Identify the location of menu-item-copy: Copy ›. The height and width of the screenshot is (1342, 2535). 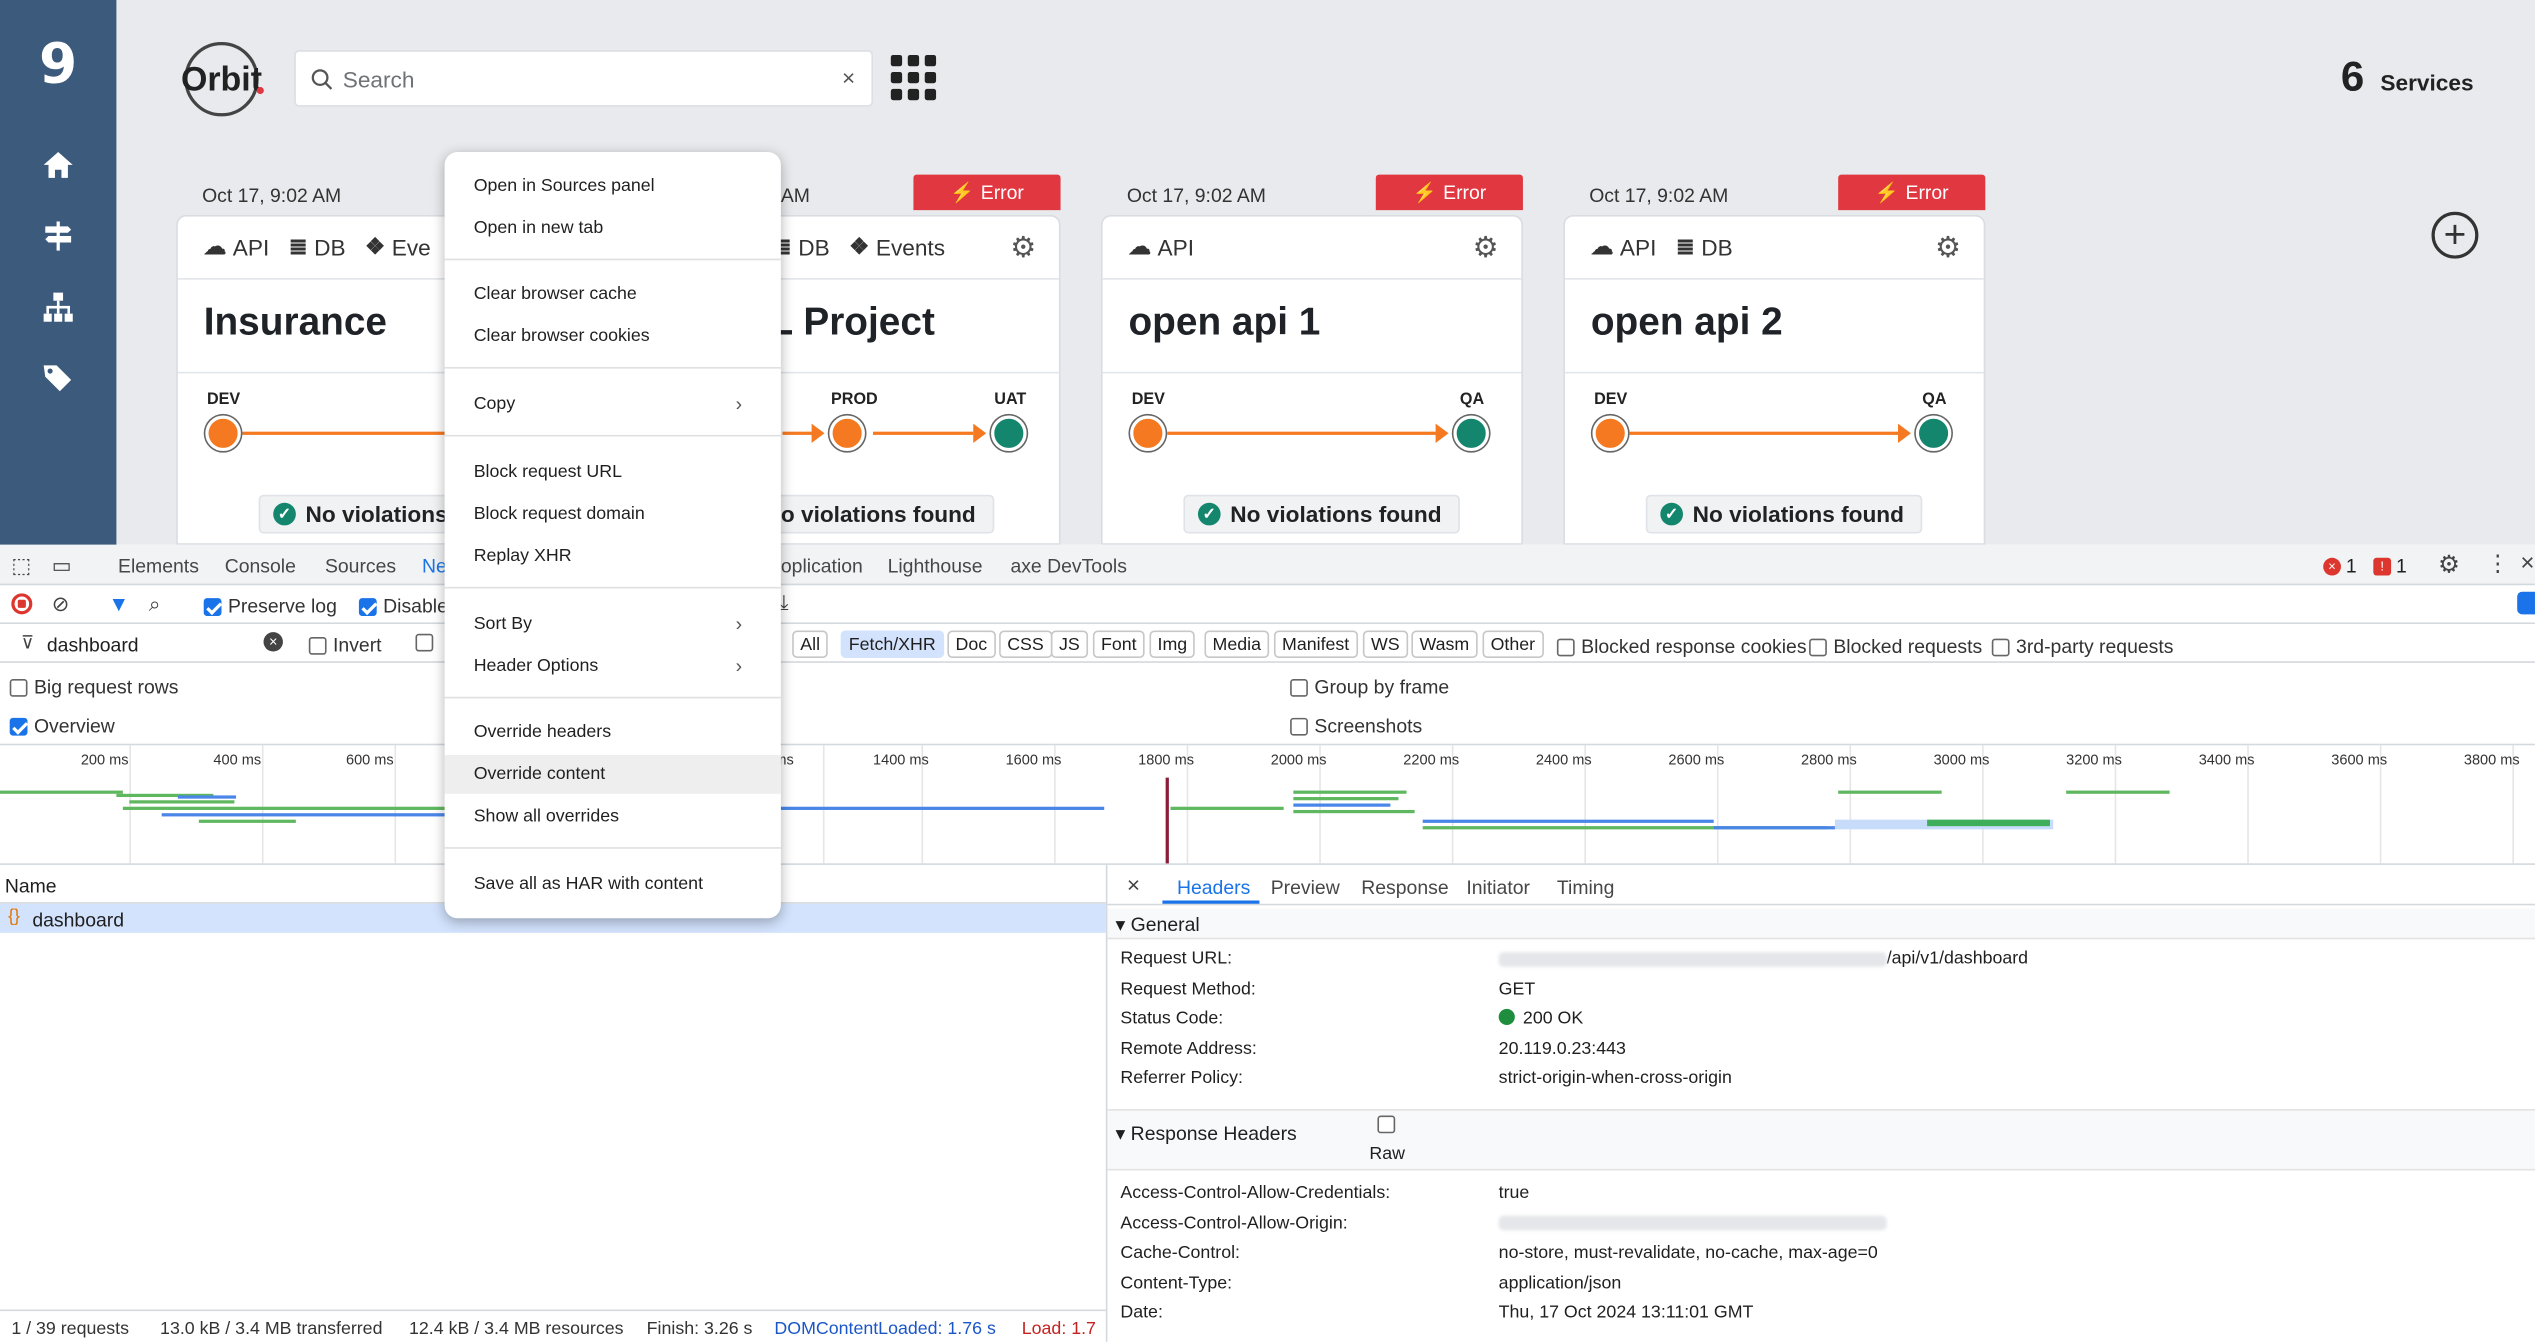
(608, 404).